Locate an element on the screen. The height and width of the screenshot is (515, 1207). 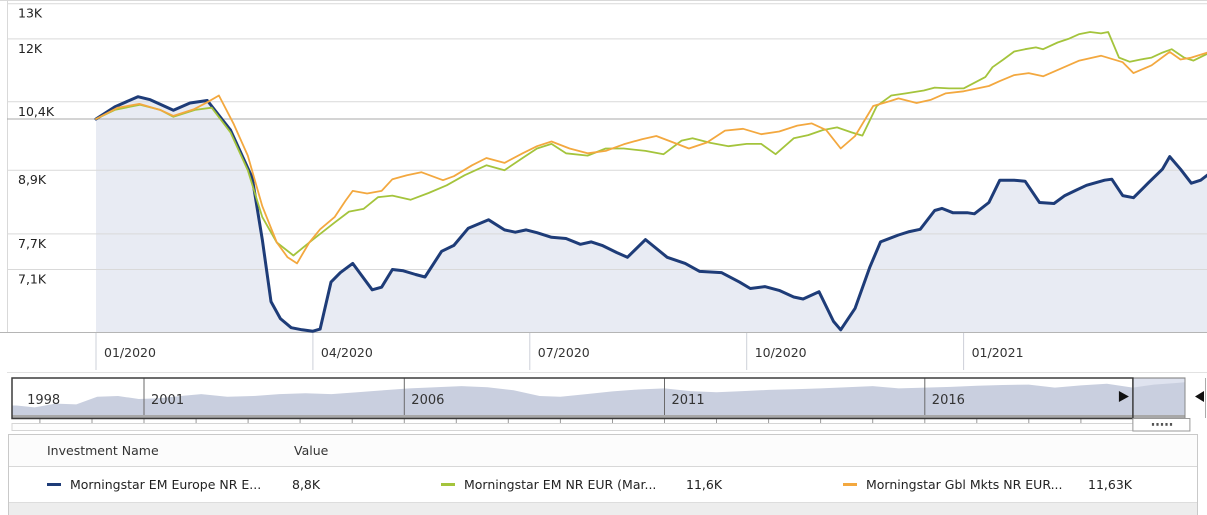
timeline-scrubber: 1998 2001 2006 2011 2016 is located at coordinates (603, 404).